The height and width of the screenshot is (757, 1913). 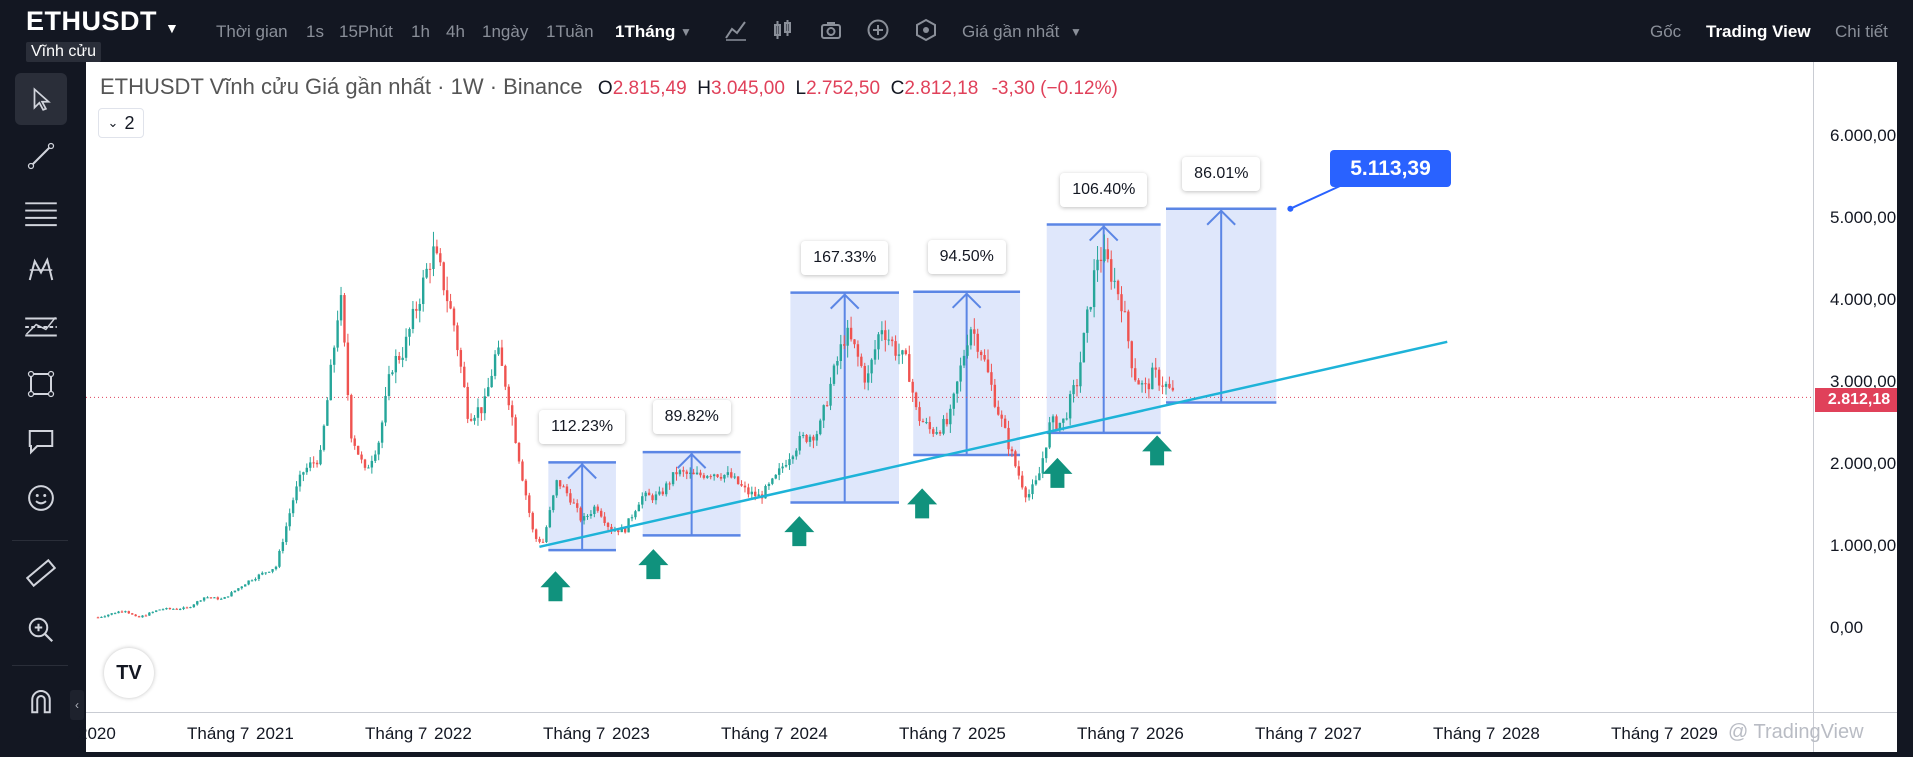 What do you see at coordinates (926, 32) in the screenshot?
I see `settings-hex-icon` at bounding box center [926, 32].